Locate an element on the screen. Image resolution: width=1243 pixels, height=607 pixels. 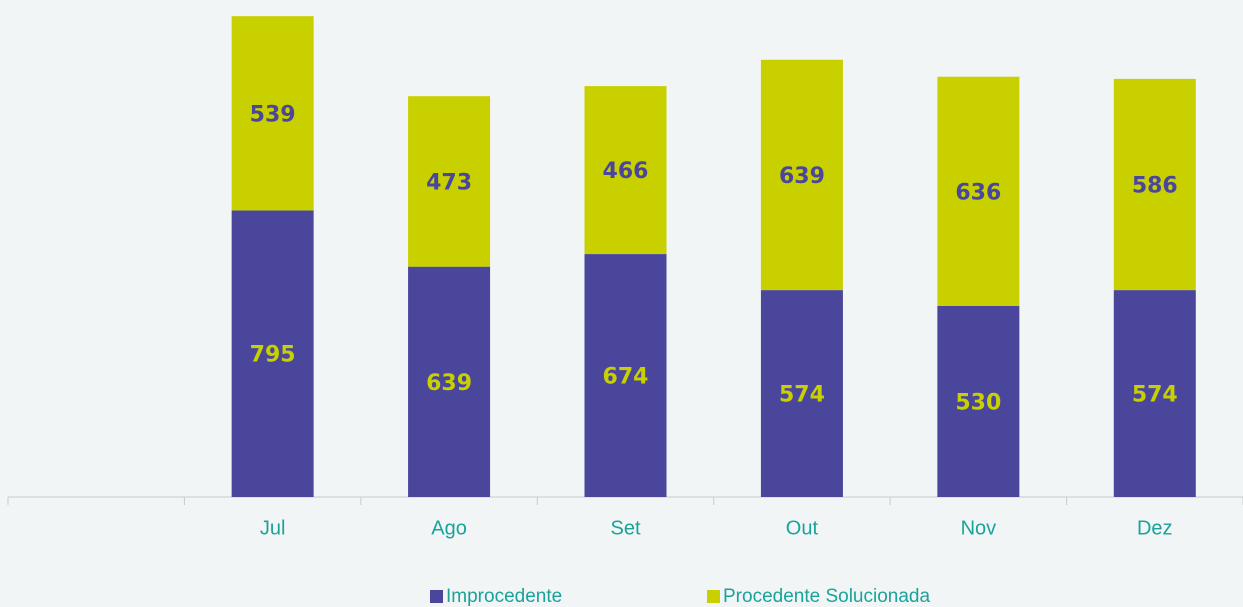
x-tick-label: Jul is located at coordinates (273, 528).